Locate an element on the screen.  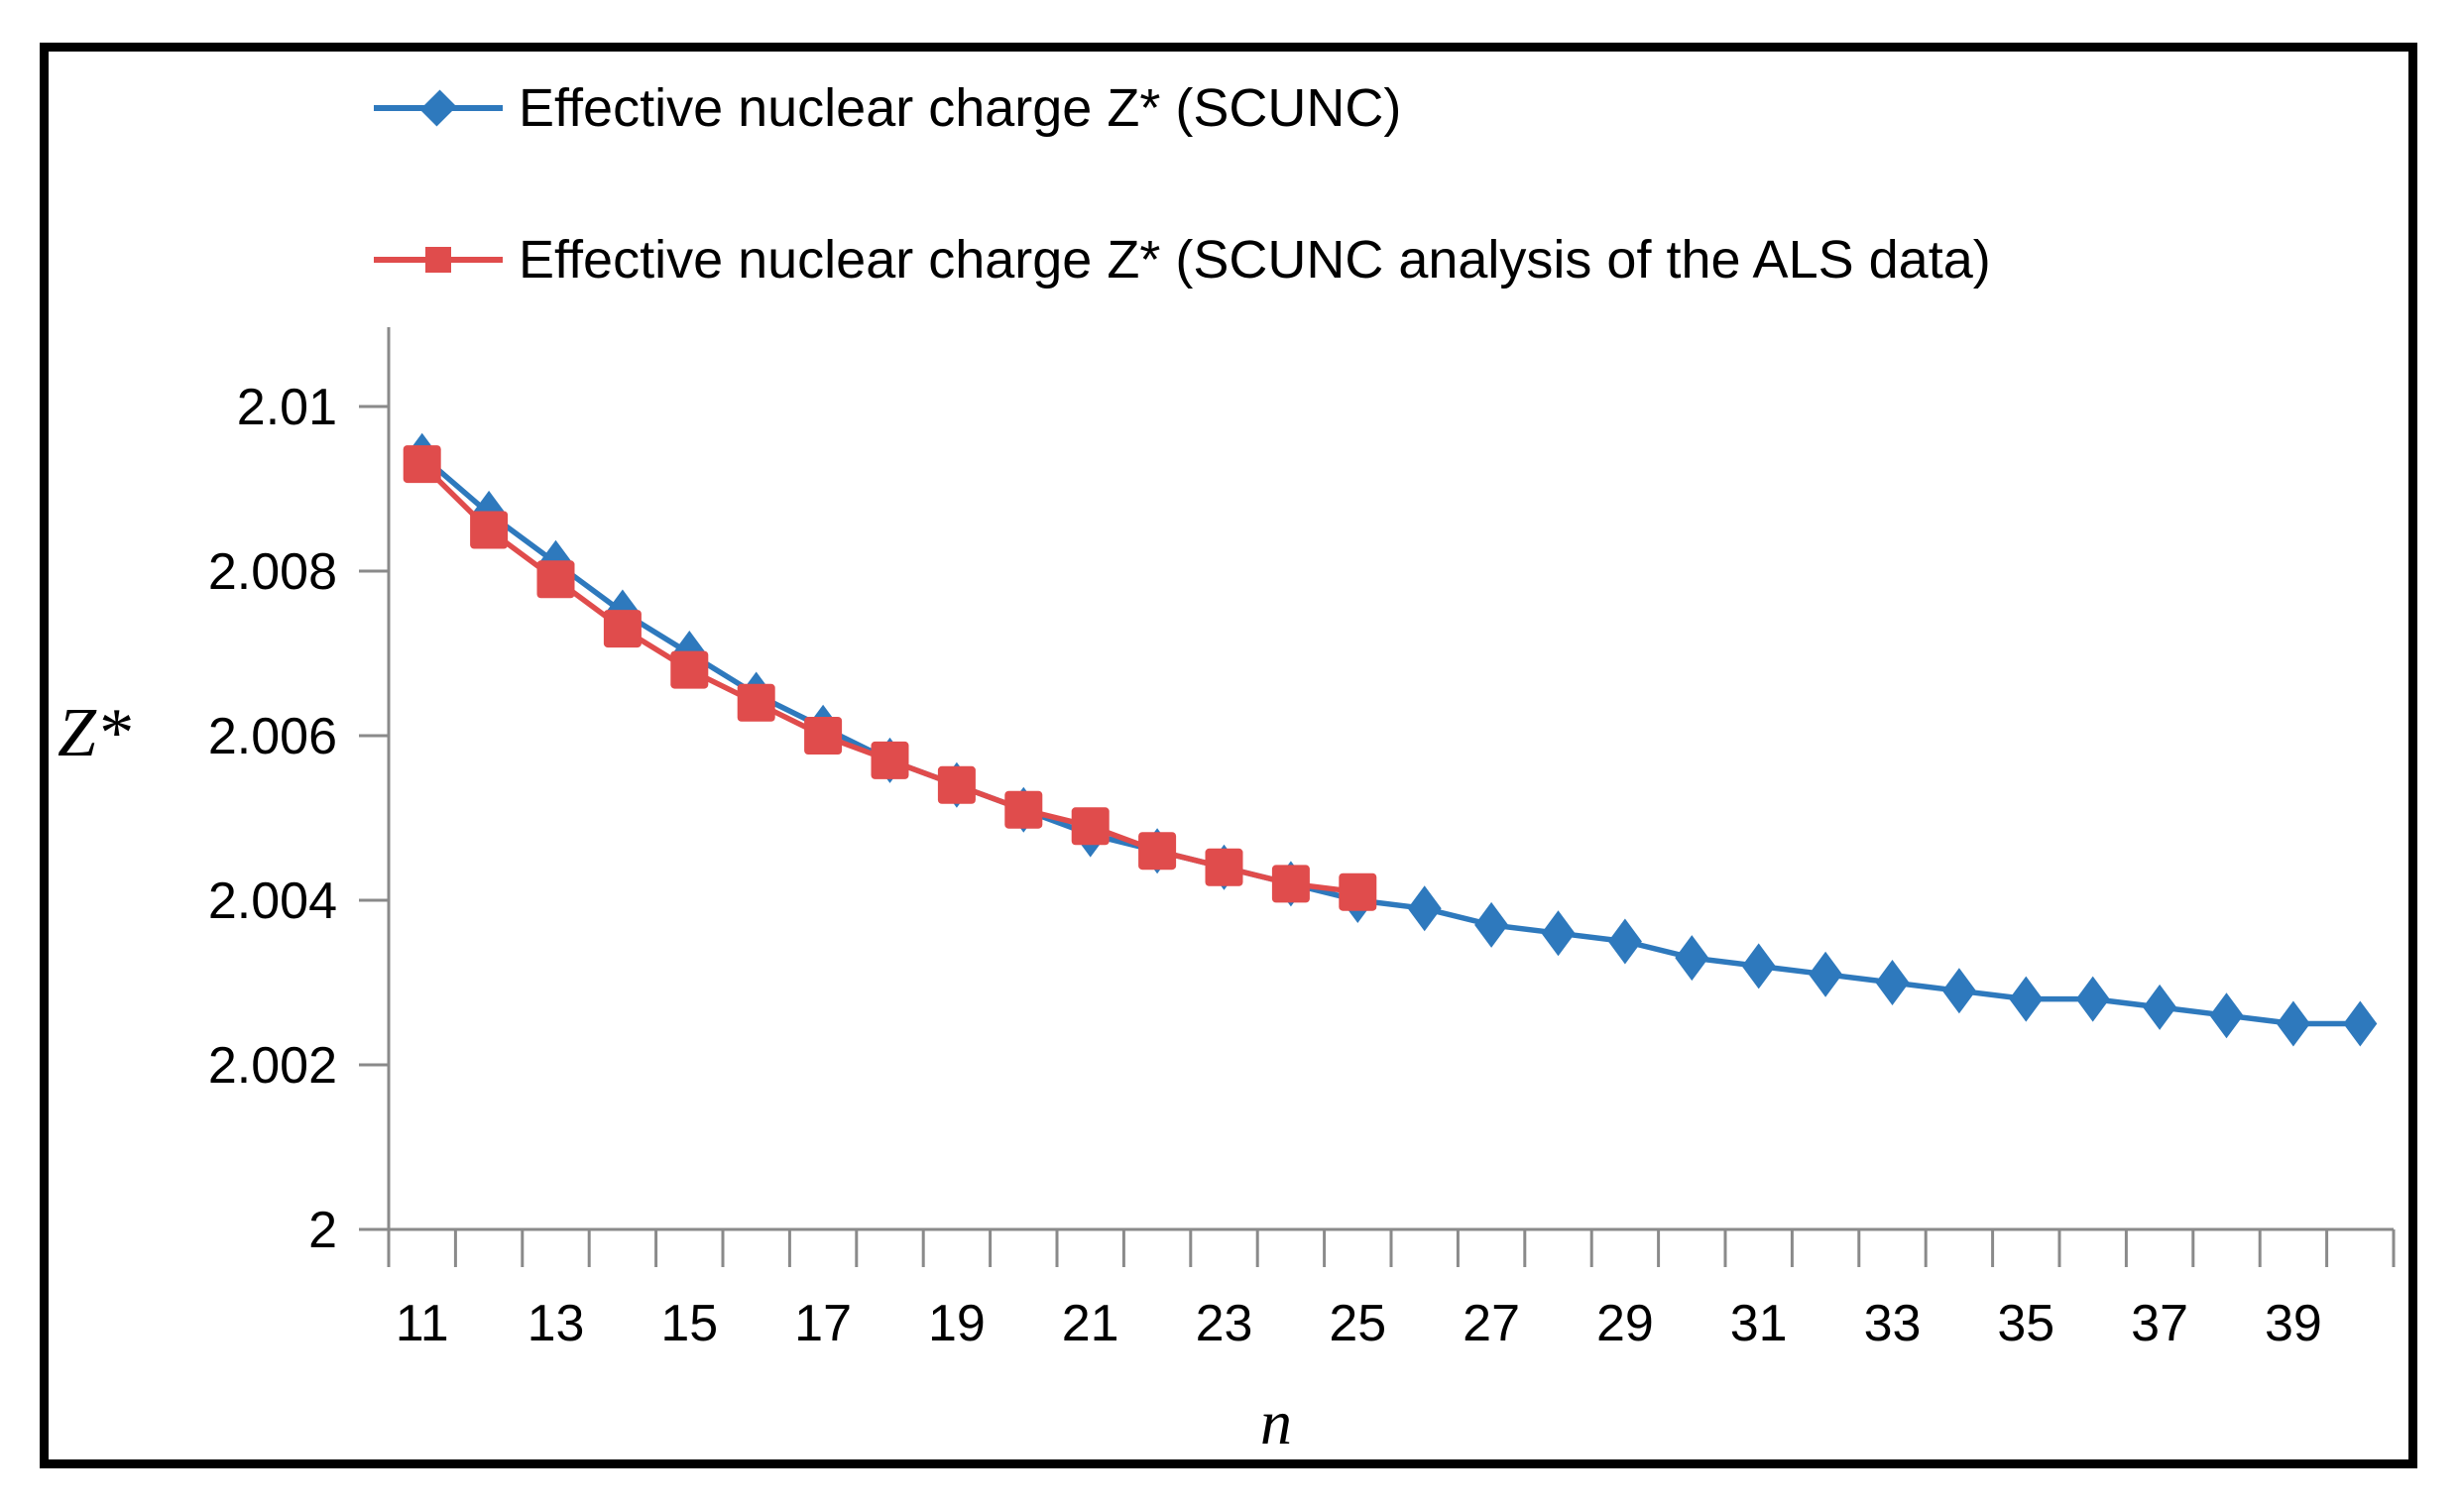
y-tick-label: 2.002 is located at coordinates (272, 1066).